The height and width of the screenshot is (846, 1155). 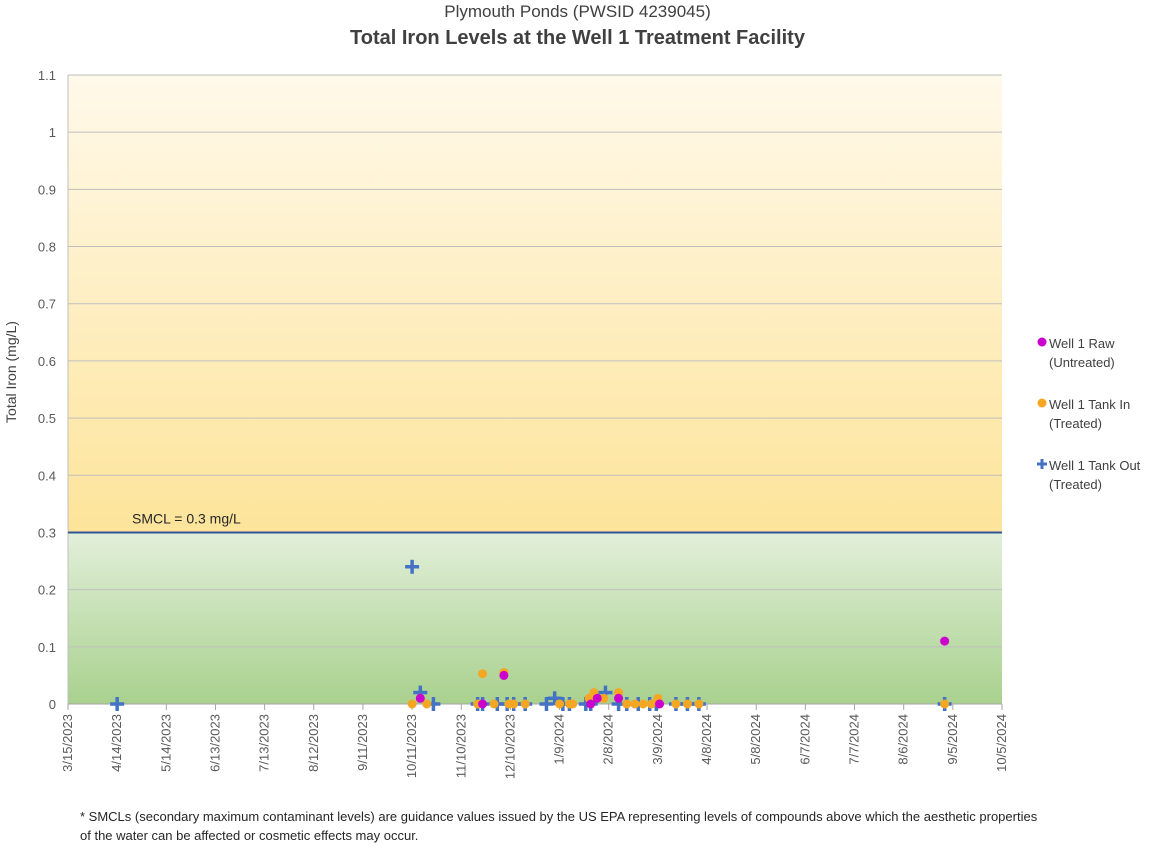 What do you see at coordinates (47, 475) in the screenshot?
I see `y-tick-label: 0.4` at bounding box center [47, 475].